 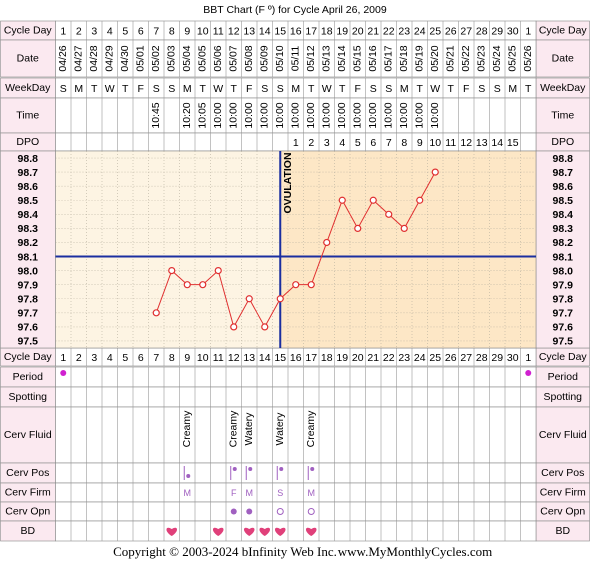 What do you see at coordinates (327, 143) in the screenshot?
I see `dpo: 3` at bounding box center [327, 143].